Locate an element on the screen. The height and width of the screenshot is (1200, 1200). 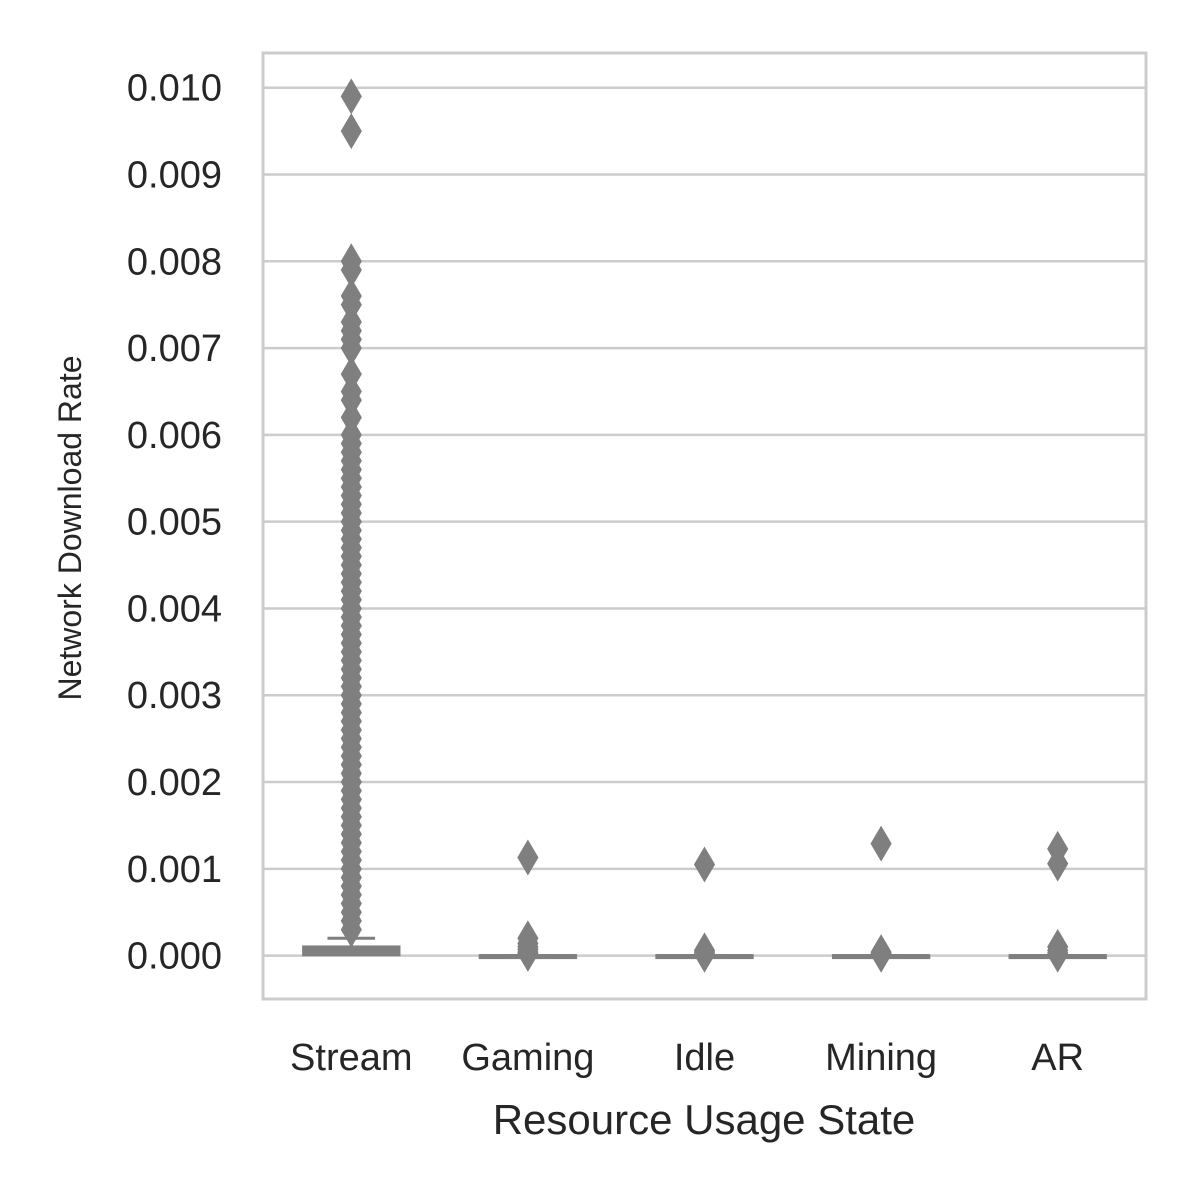
x-tick-label: Gaming is located at coordinates (527, 1058).